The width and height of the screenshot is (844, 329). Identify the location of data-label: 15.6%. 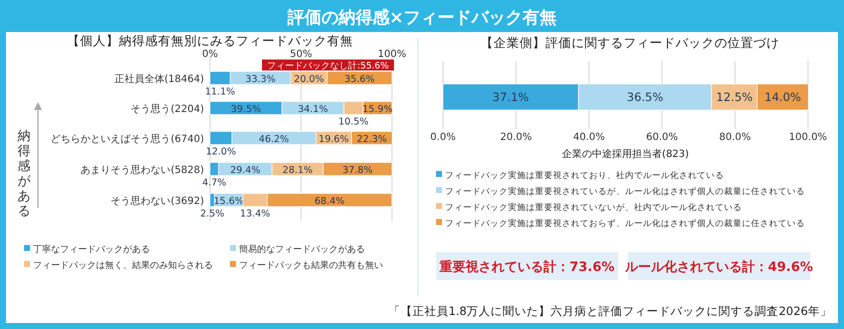
(229, 201).